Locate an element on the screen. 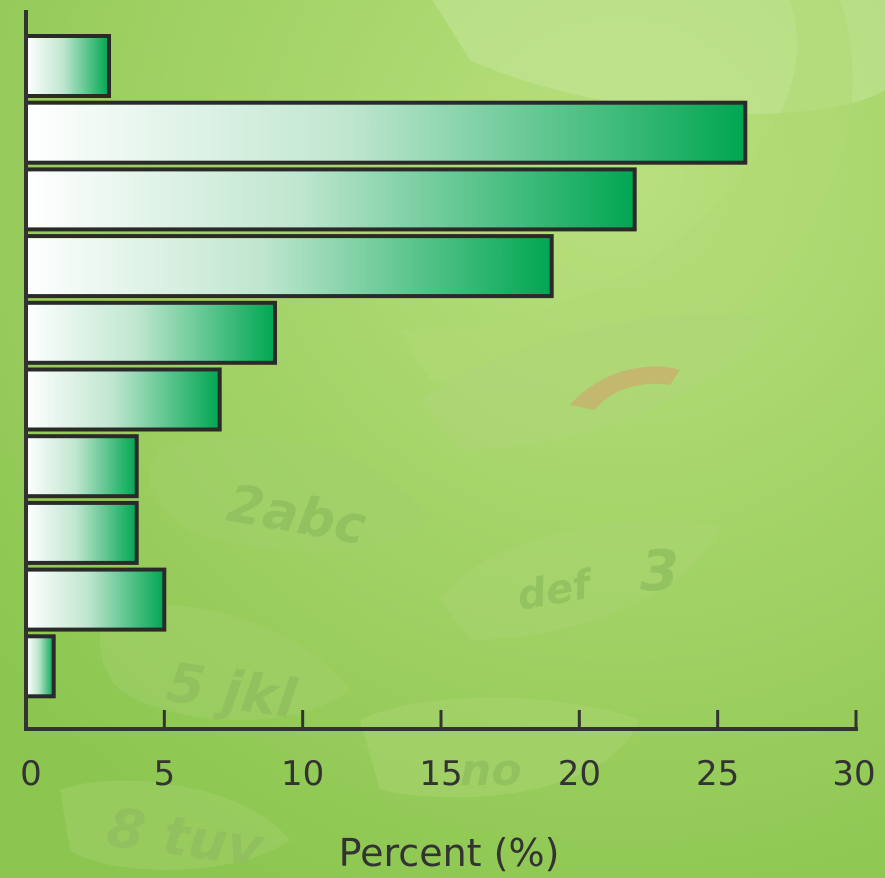  x-ticks: 0 5 10 15 20 25 30 is located at coordinates (448, 752).